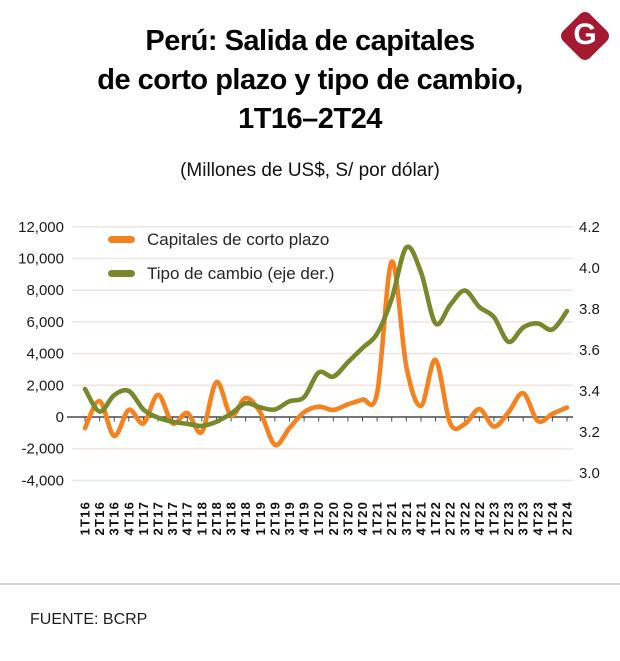 The image size is (620, 661). Describe the element at coordinates (245, 518) in the screenshot. I see `x-axis-label: 4T18` at that location.